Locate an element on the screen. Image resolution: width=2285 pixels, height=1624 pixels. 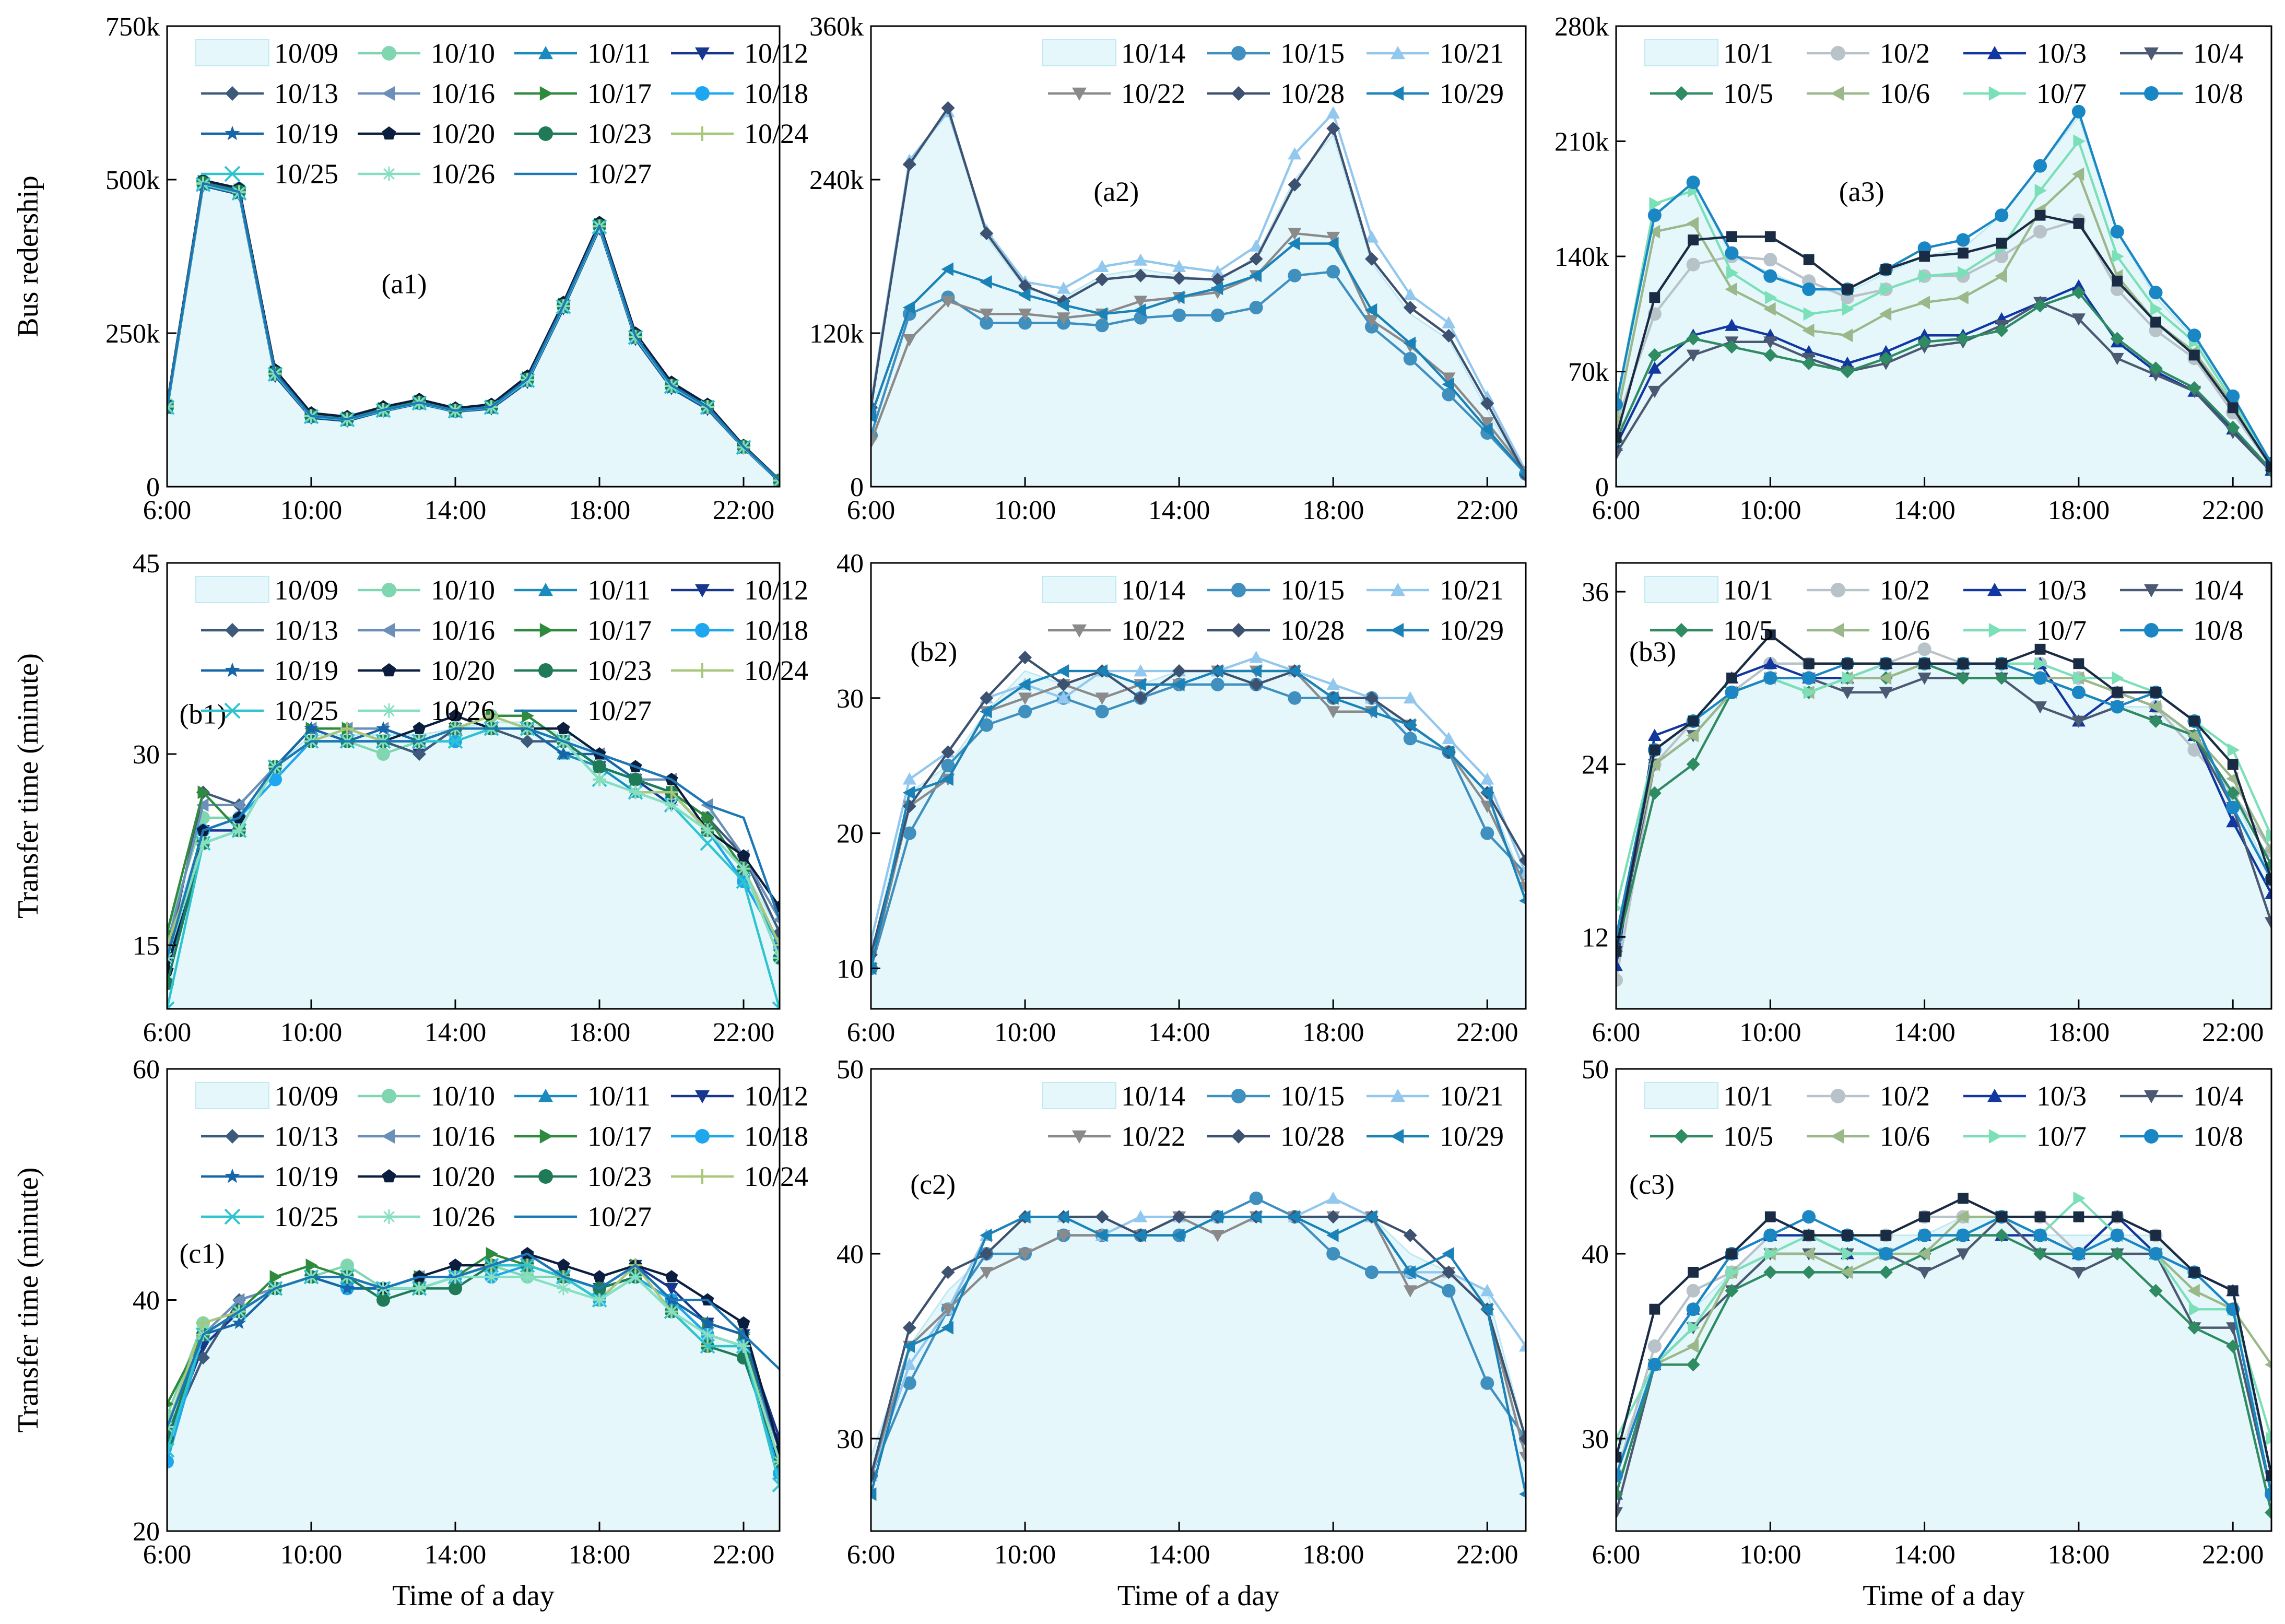
legend-item-c2-3: 10/22 is located at coordinates (1116, 1136).